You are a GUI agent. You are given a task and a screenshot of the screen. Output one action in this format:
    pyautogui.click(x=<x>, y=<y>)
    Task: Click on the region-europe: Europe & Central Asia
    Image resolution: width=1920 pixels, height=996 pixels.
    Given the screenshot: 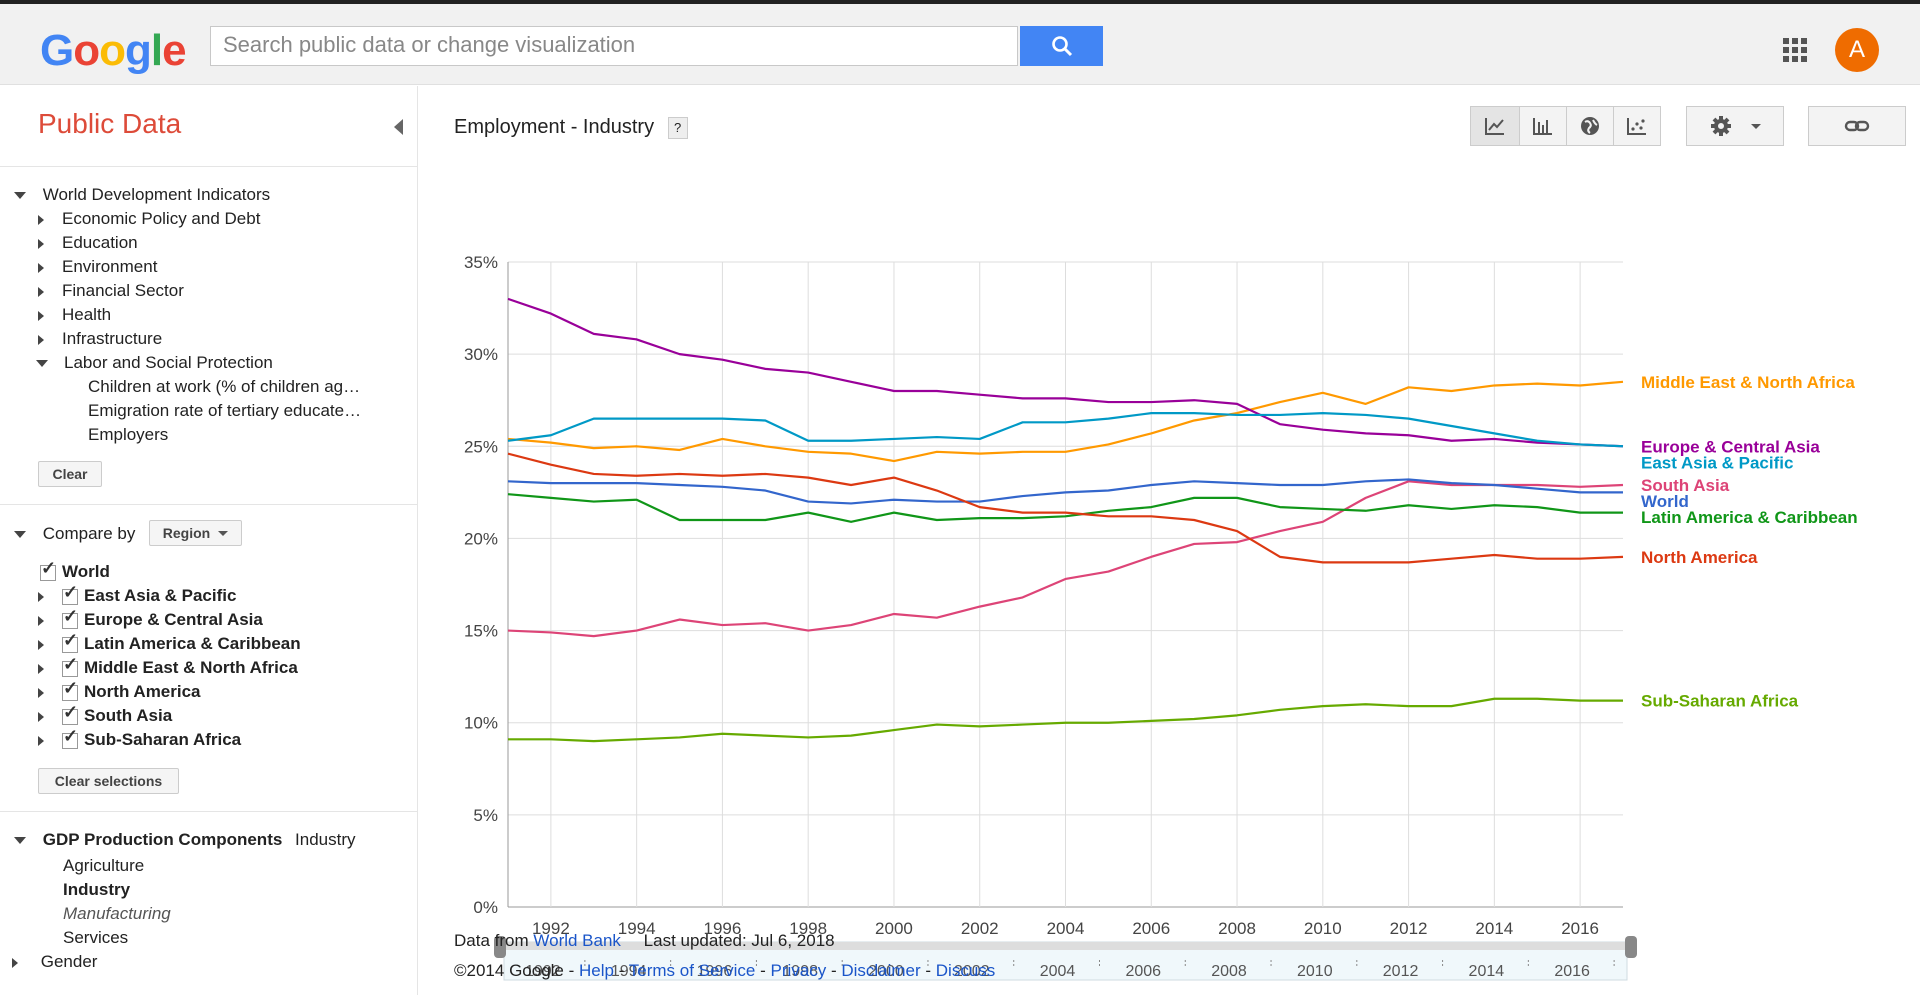 What is the action you would take?
    pyautogui.click(x=150, y=618)
    